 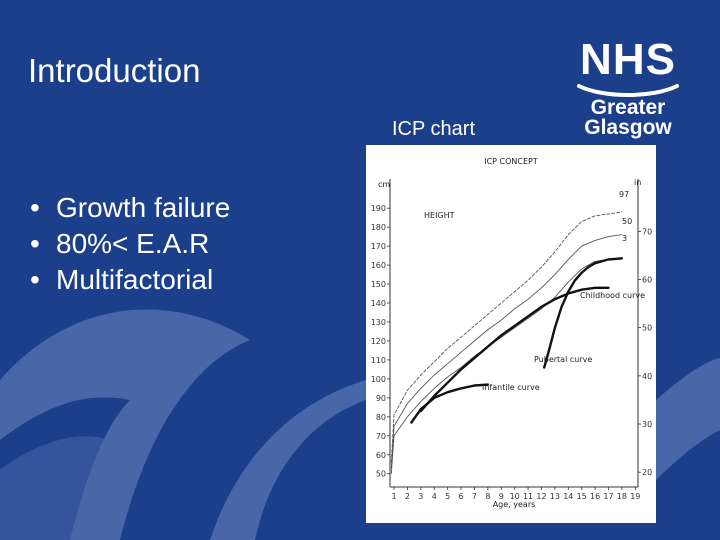 What do you see at coordinates (130, 208) in the screenshot?
I see `bullet-item: Growth failure` at bounding box center [130, 208].